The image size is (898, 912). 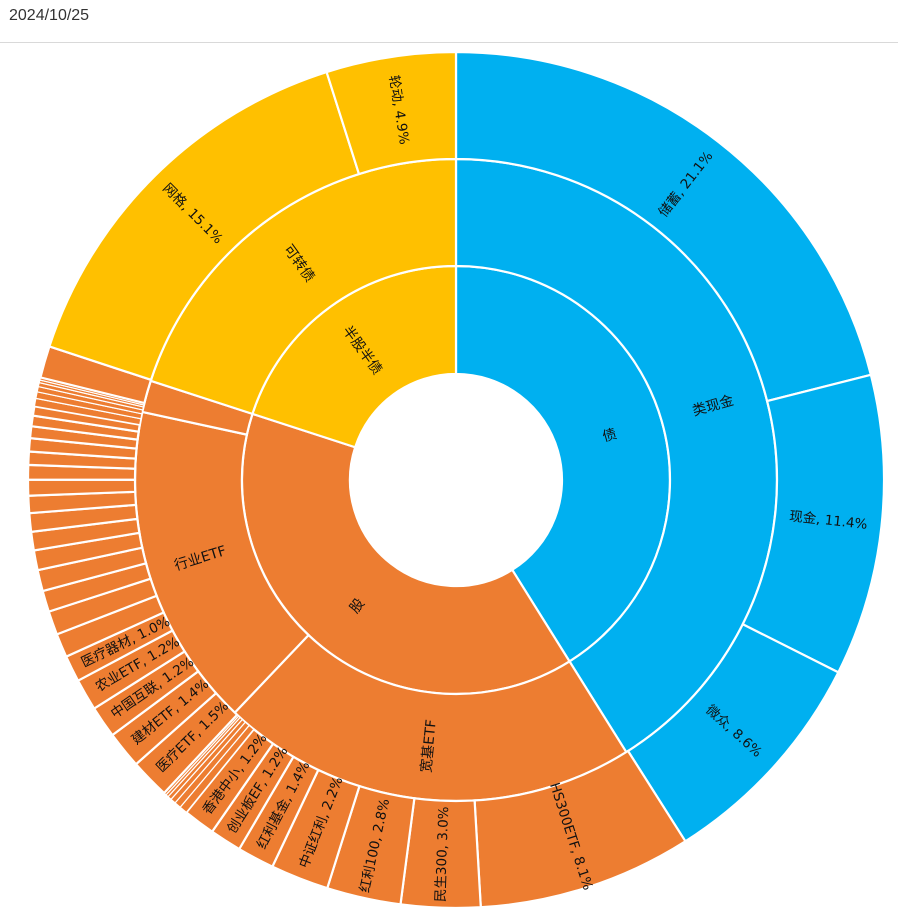 I want to click on date-label: 2024/10/25, so click(x=49, y=15).